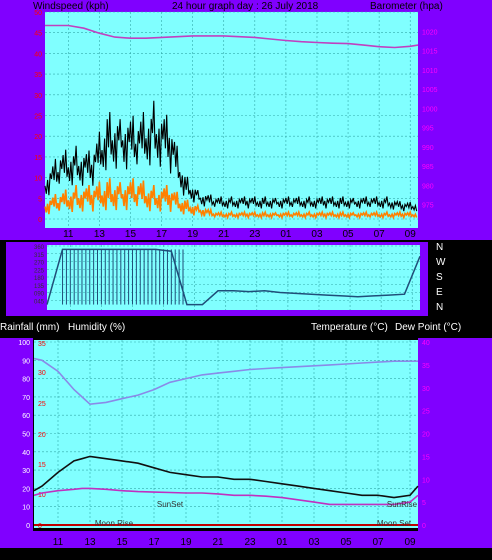  Describe the element at coordinates (40, 199) in the screenshot. I see `wind-y-tick: 5` at that location.